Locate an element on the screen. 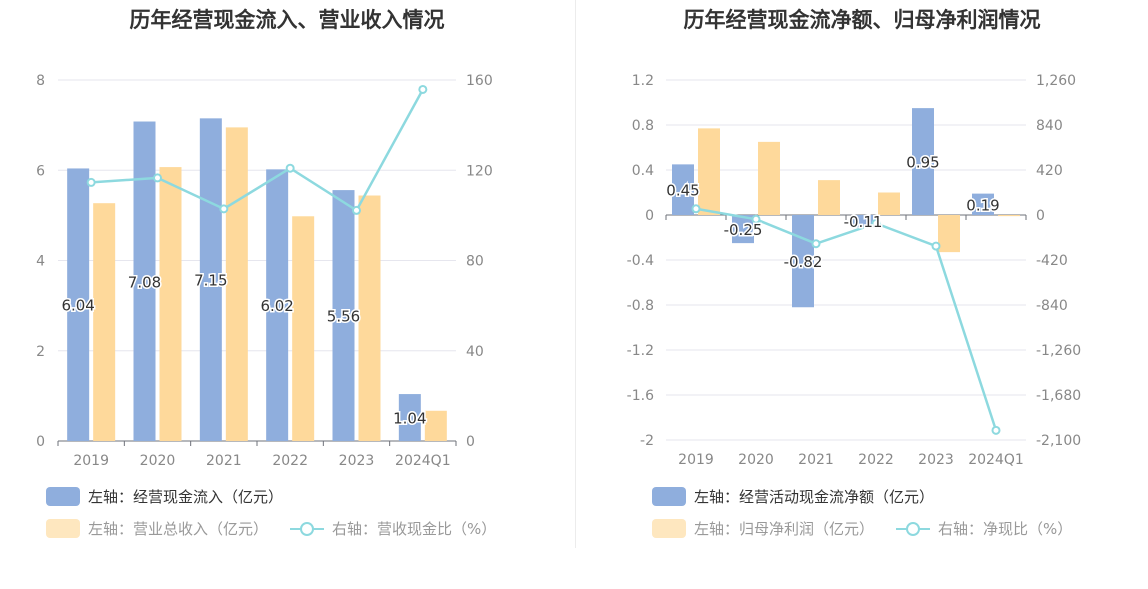 The image size is (1148, 589). right-line-series is located at coordinates (846, 319).